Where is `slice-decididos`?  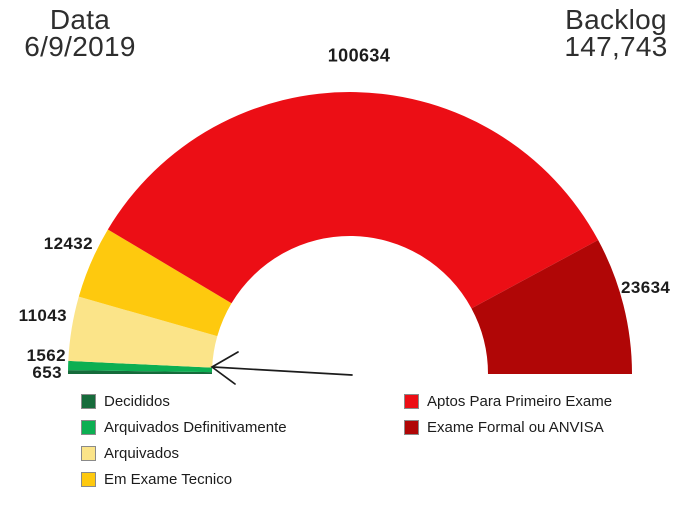 slice-decididos is located at coordinates (140, 372).